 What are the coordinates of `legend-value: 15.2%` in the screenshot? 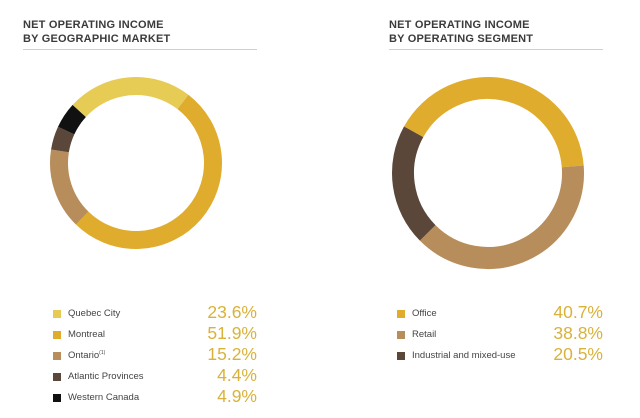 It's located at (232, 354).